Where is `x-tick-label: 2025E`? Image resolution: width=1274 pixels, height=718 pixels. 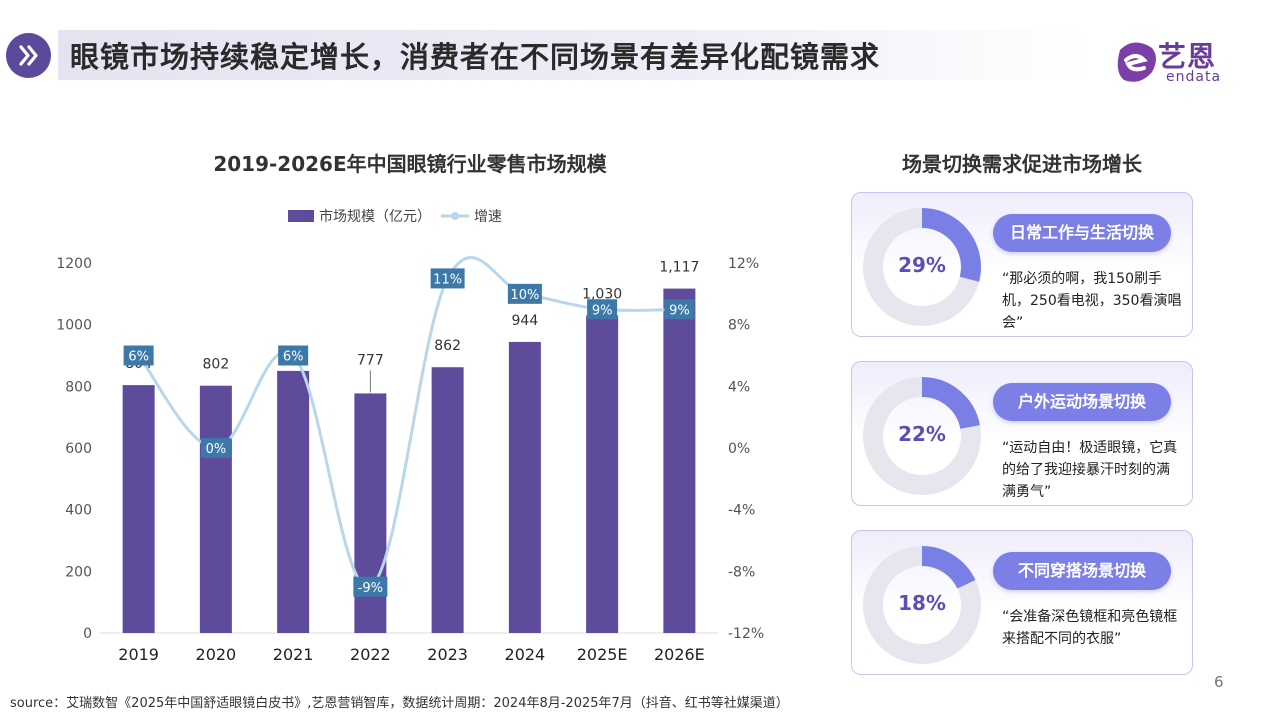
x-tick-label: 2025E is located at coordinates (602, 654).